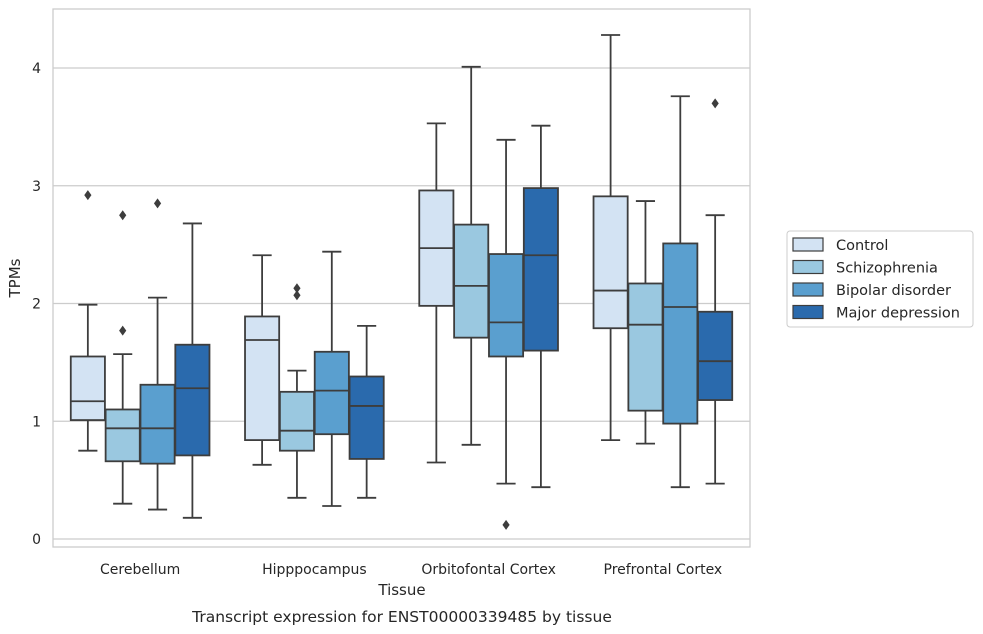 The width and height of the screenshot is (983, 634). Describe the element at coordinates (893, 291) in the screenshot. I see `legend-label: Bipolar disorder` at that location.